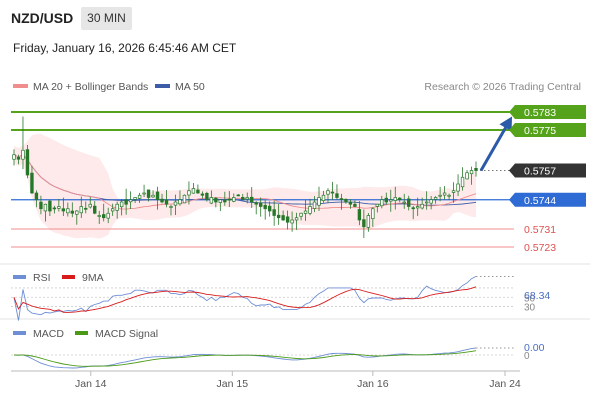 This screenshot has width=590, height=400. What do you see at coordinates (190, 87) in the screenshot?
I see `ma50-legend-label: MA 50` at bounding box center [190, 87].